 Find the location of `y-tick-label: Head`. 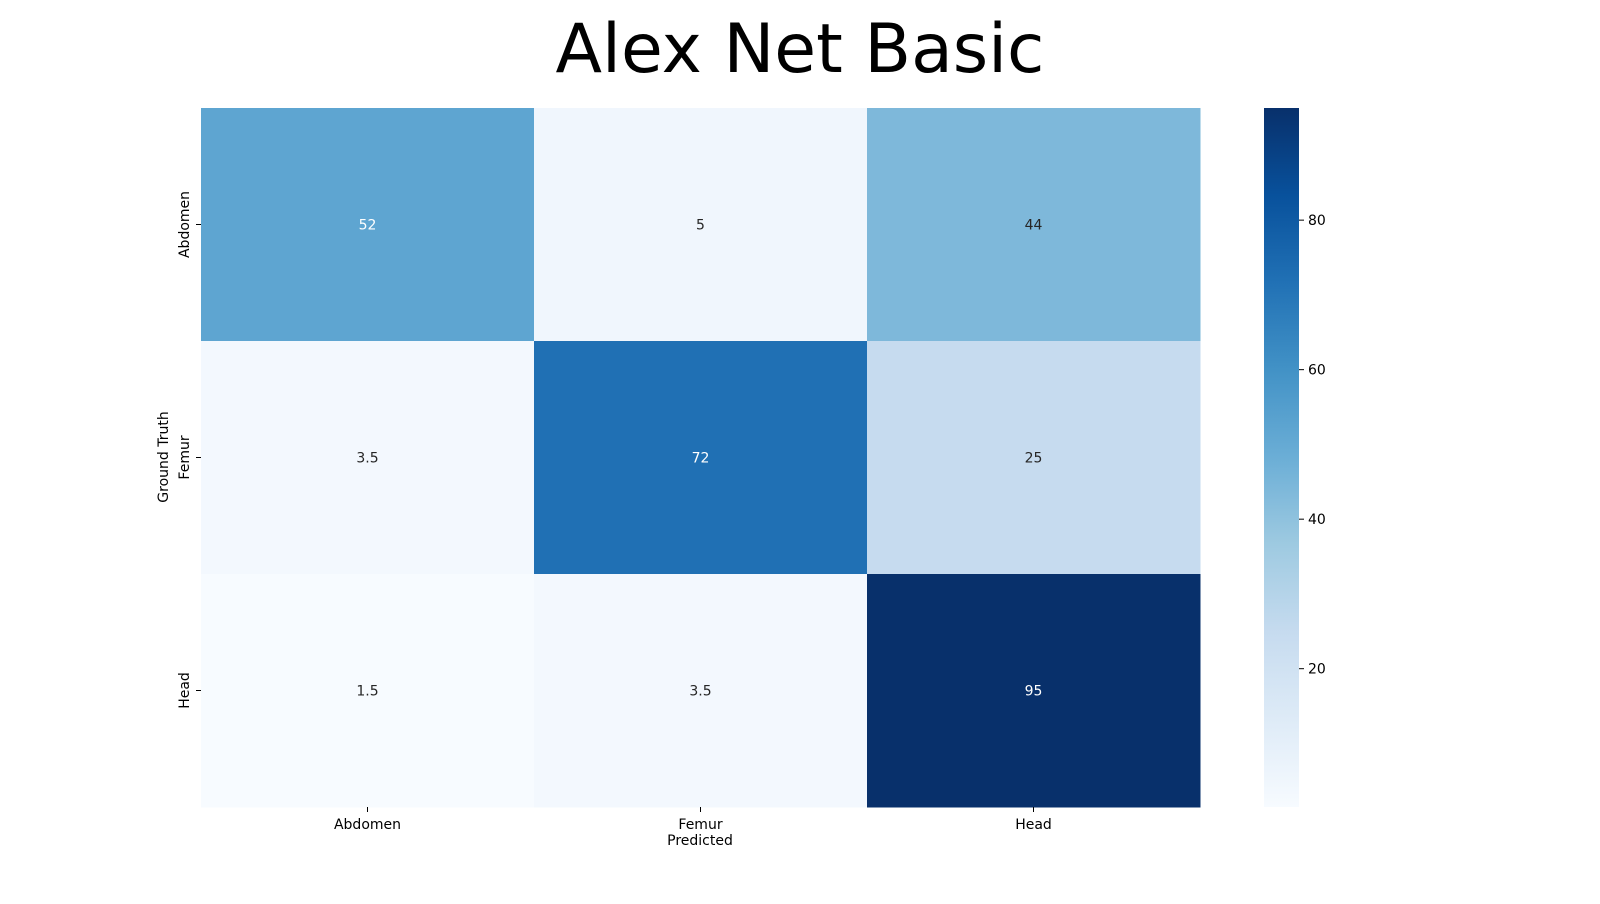

y-tick-label: Head is located at coordinates (185, 690).